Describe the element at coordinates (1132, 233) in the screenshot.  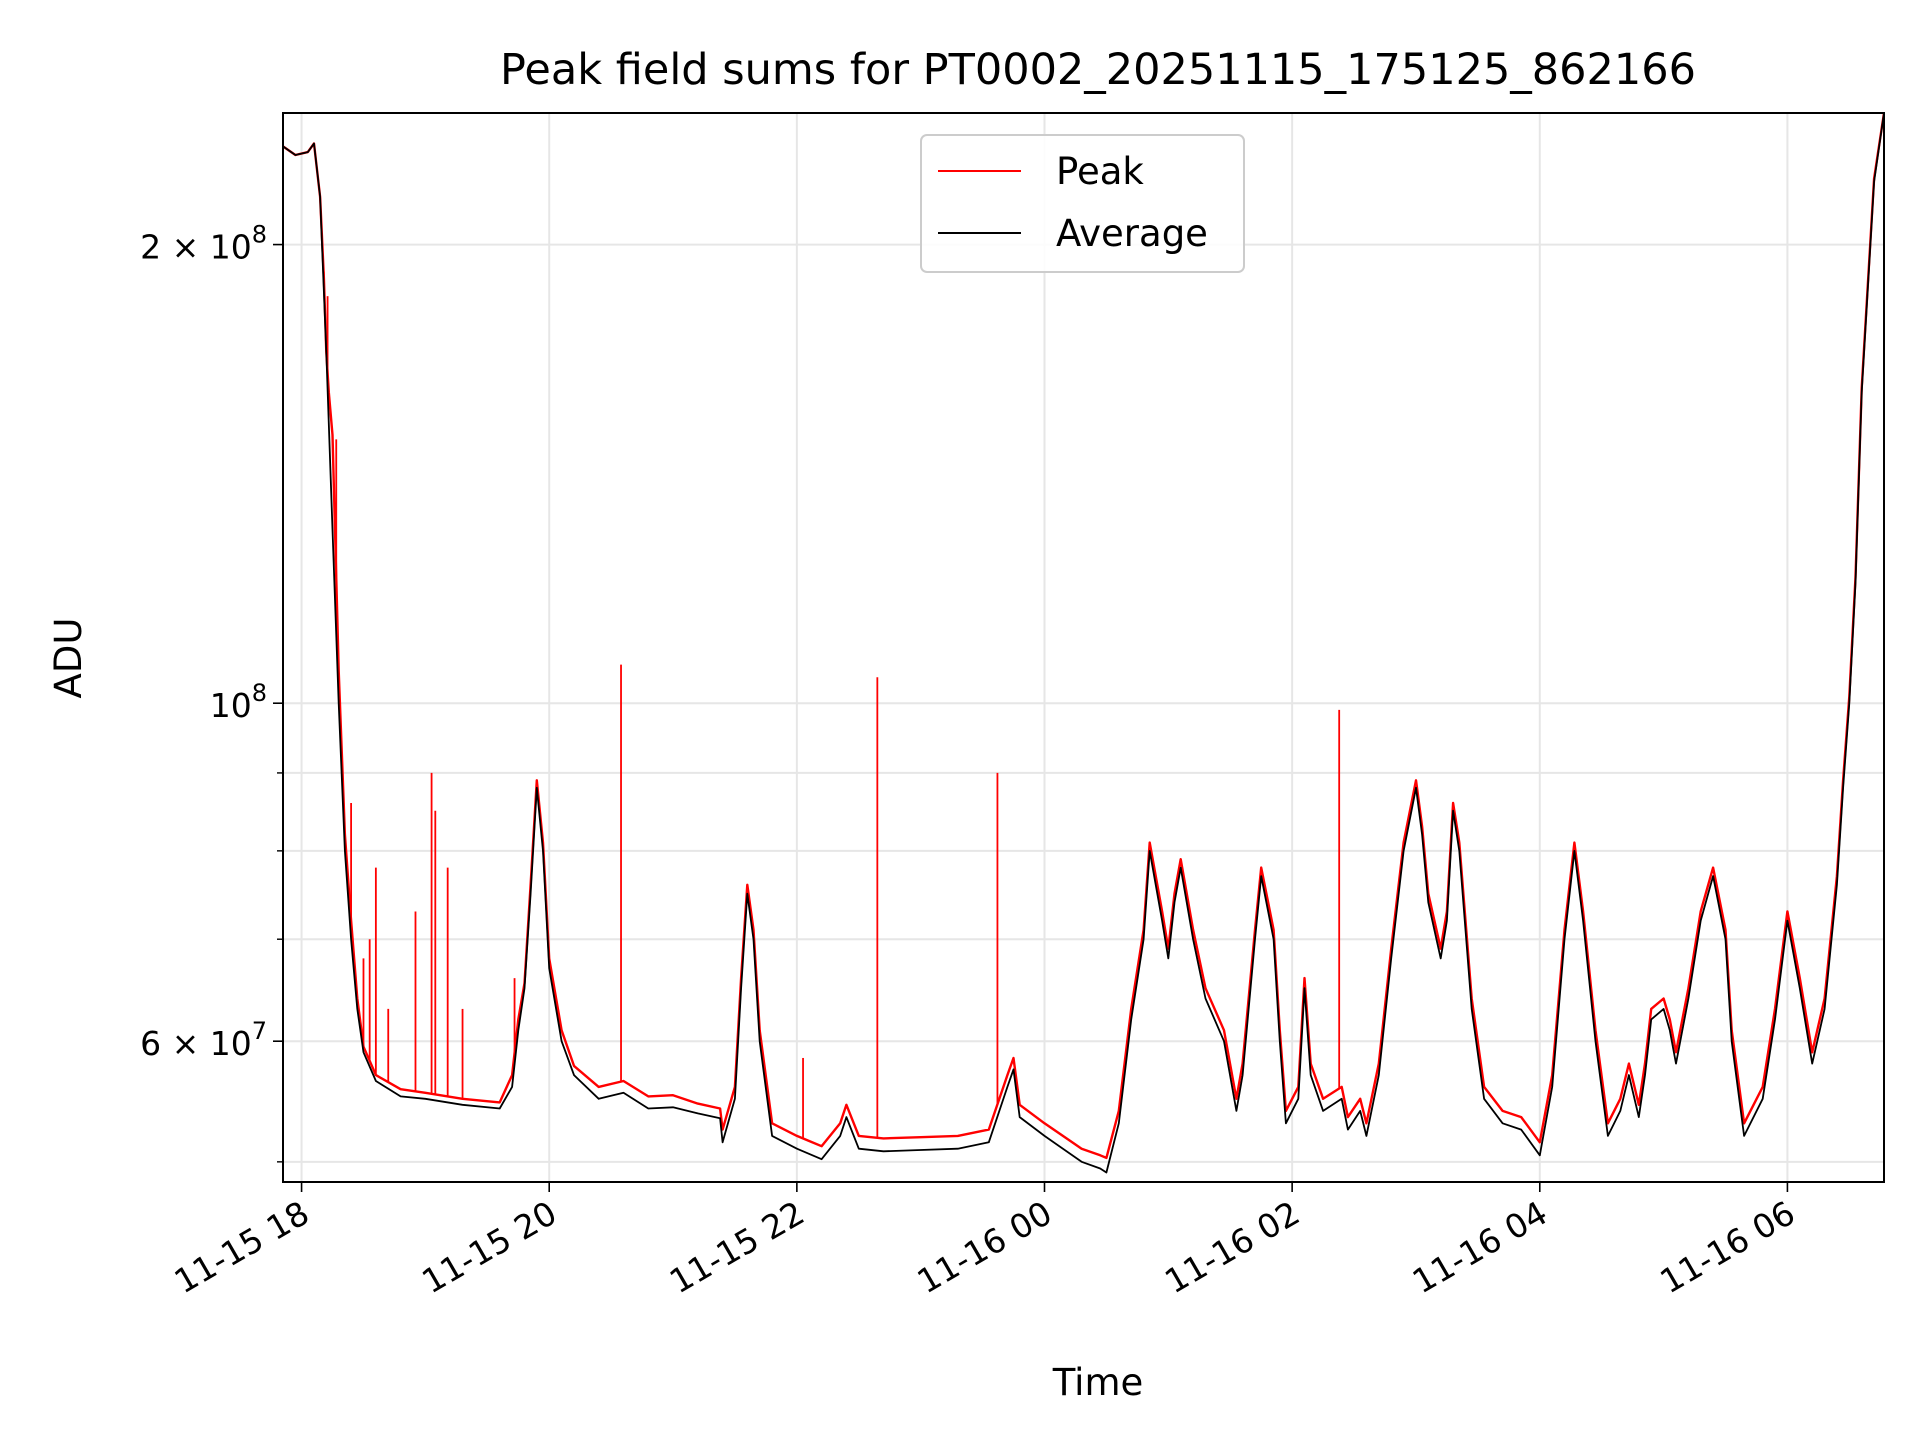
I see `legend-label-average: Average` at that location.